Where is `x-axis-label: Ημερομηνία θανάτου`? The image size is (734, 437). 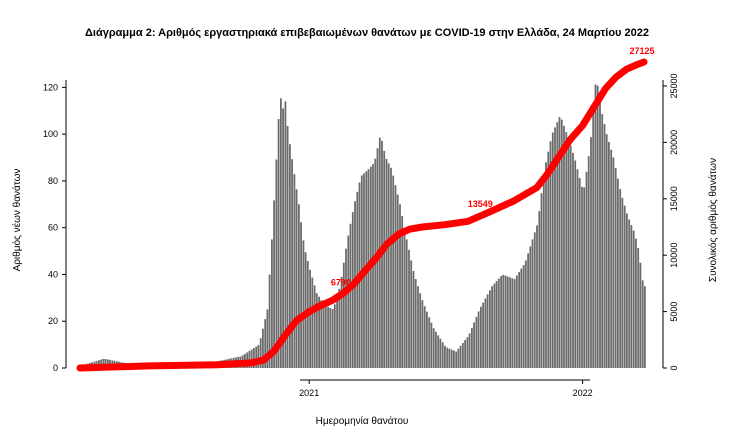
x-axis-label: Ημερομηνία θανάτου is located at coordinates (362, 421).